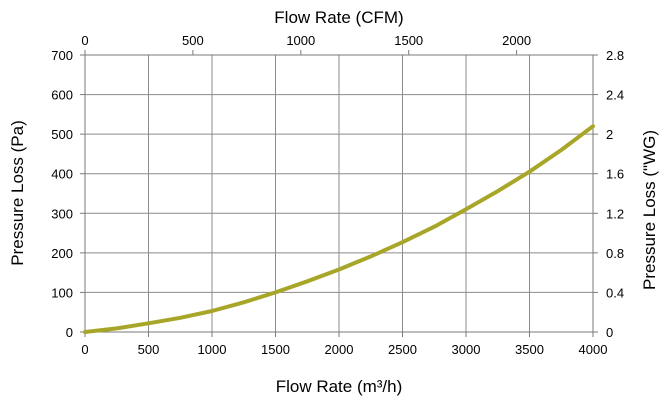 Image resolution: width=662 pixels, height=401 pixels. What do you see at coordinates (62, 253) in the screenshot?
I see `y-tick-label-left: 200` at bounding box center [62, 253].